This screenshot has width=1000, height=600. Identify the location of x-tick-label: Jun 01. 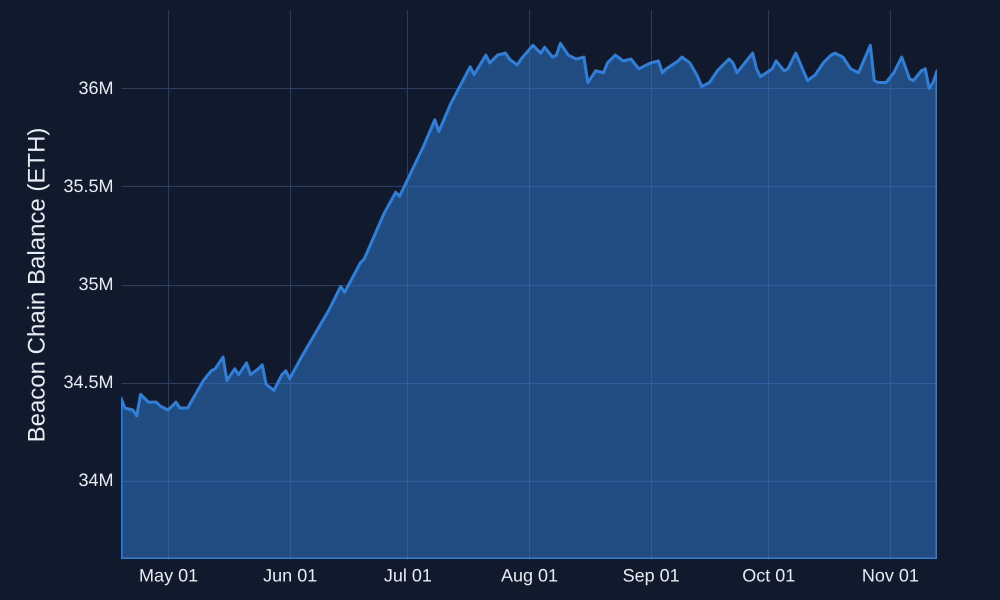
(290, 576).